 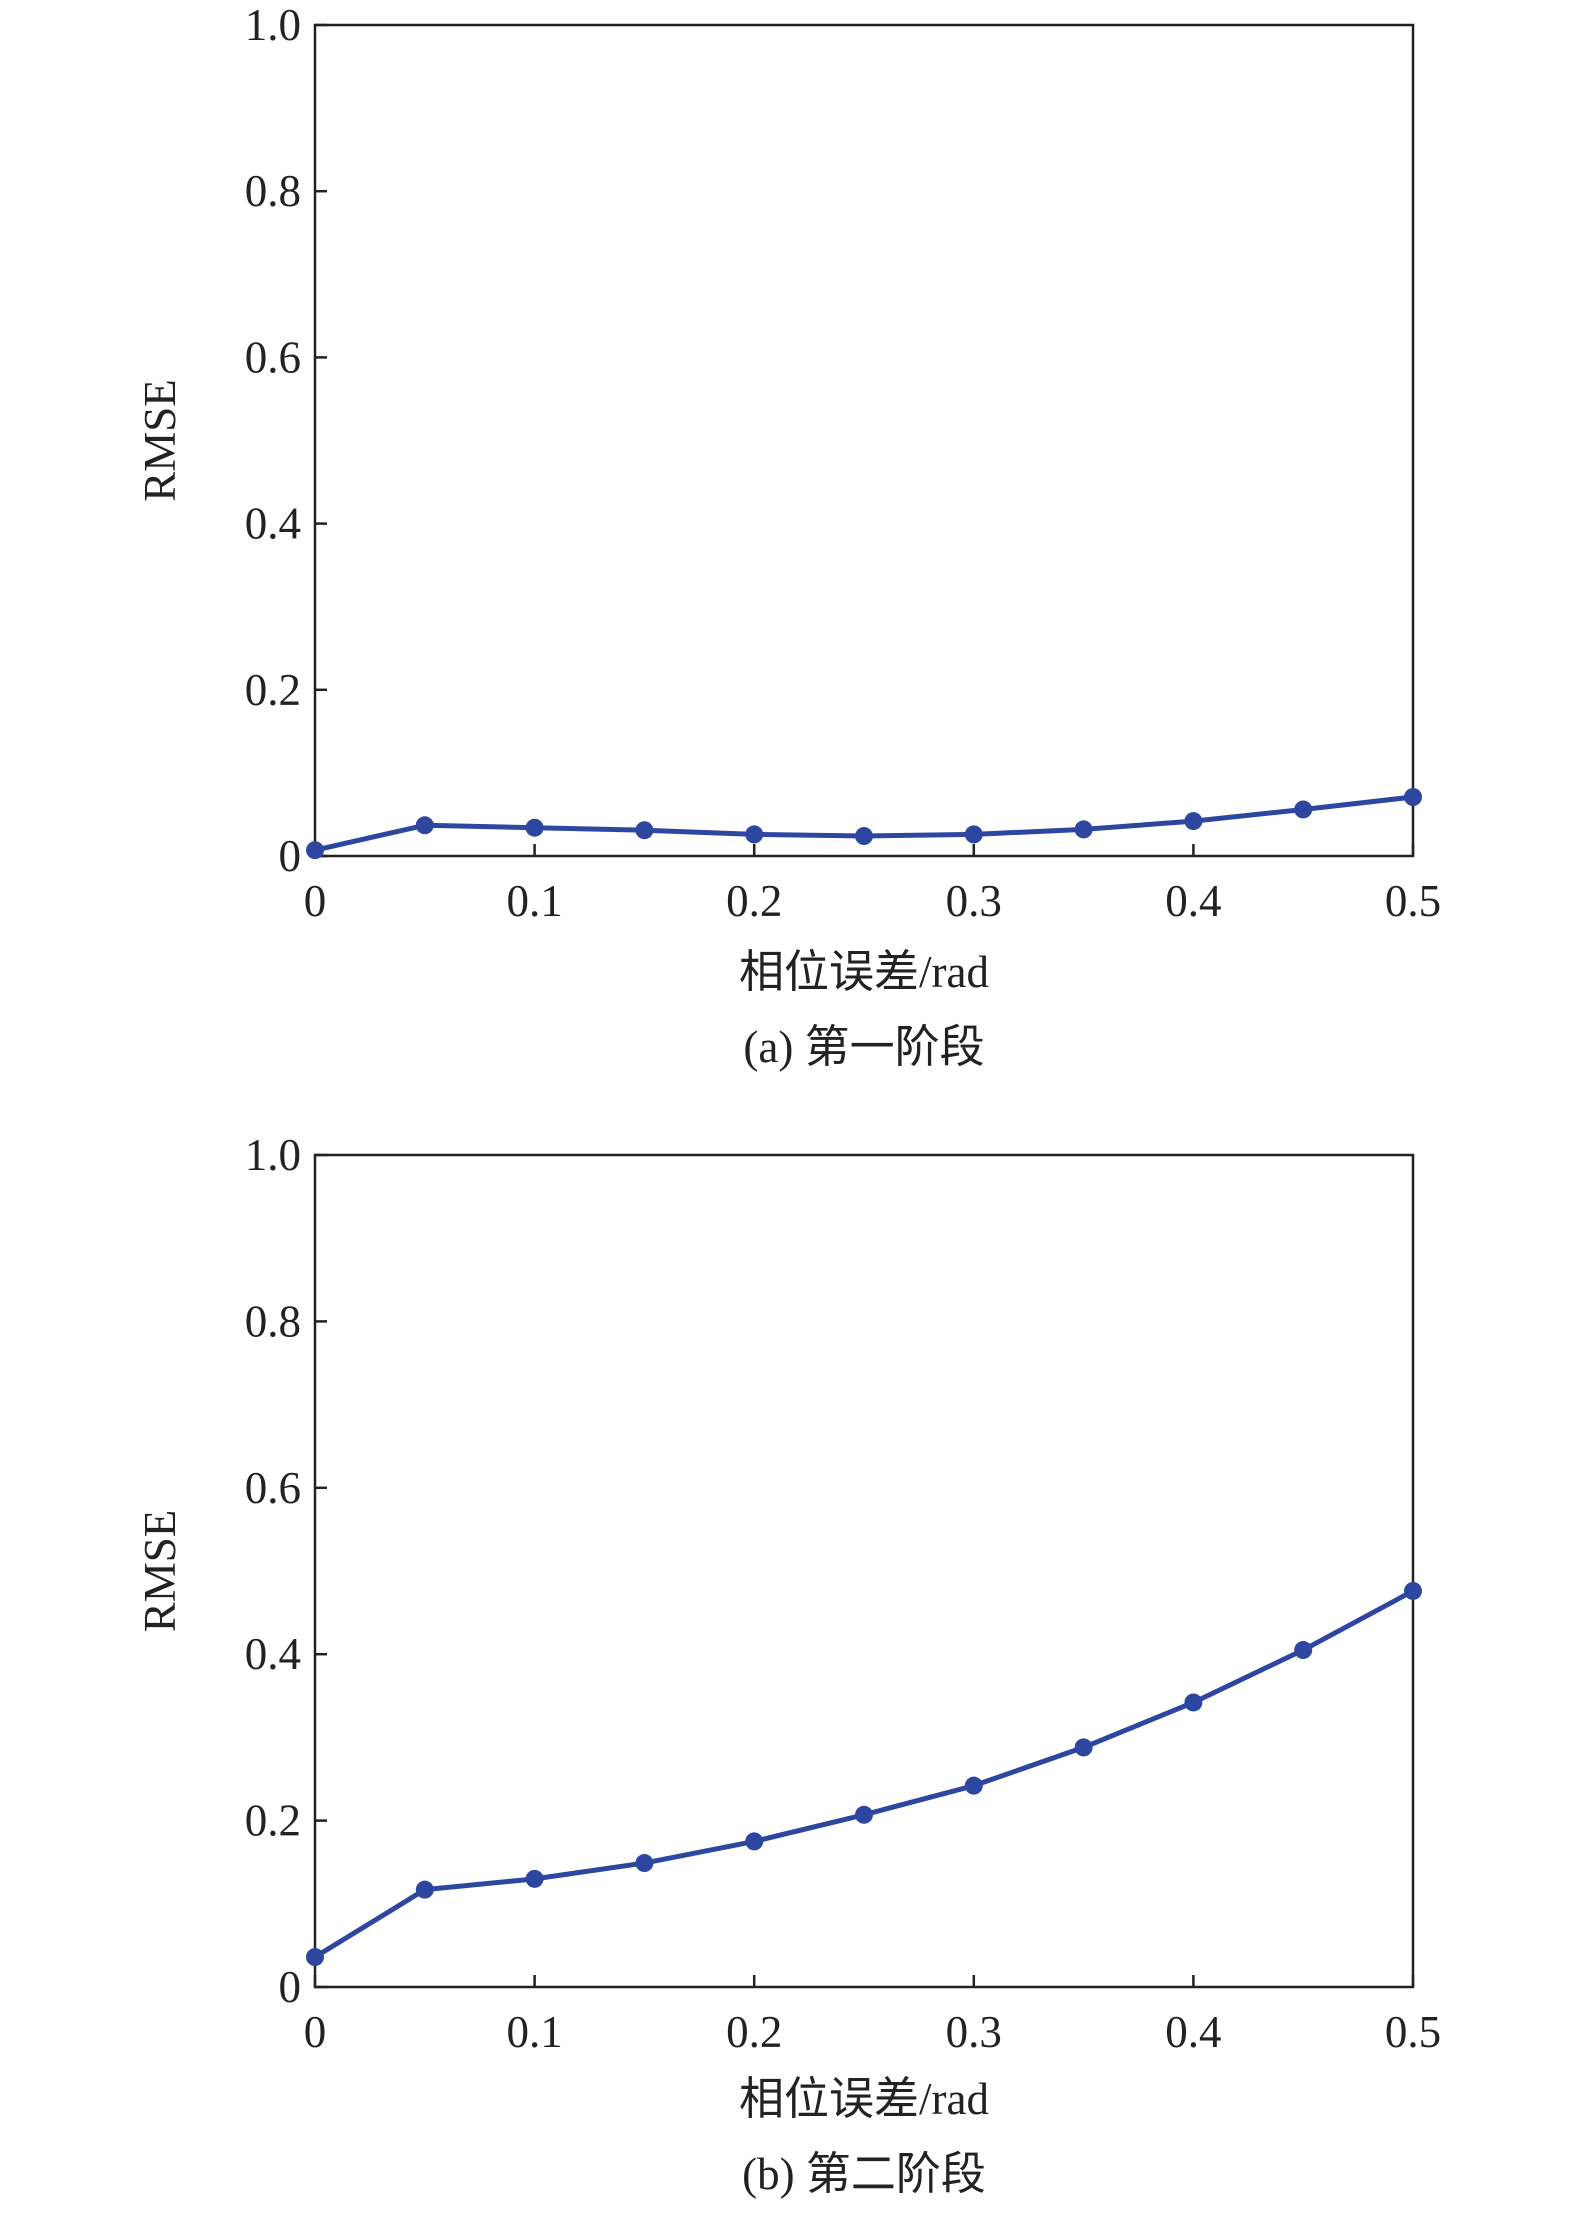 I want to click on caption: (b) 第二阶段, so click(x=864, y=2174).